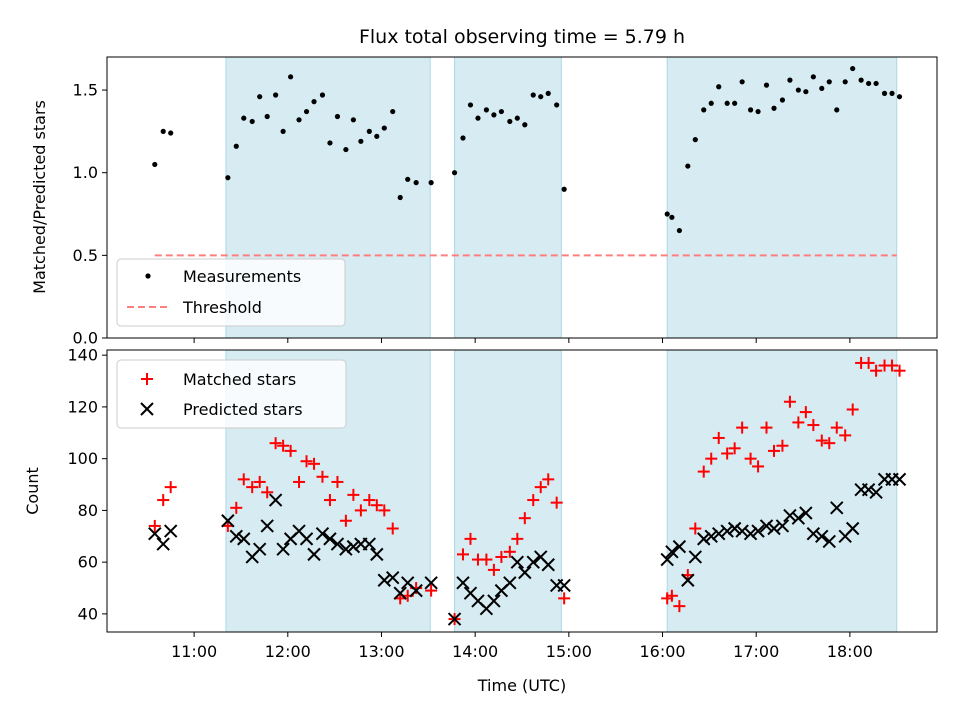 This screenshot has width=960, height=720. I want to click on x-tick-label: 15:00, so click(569, 651).